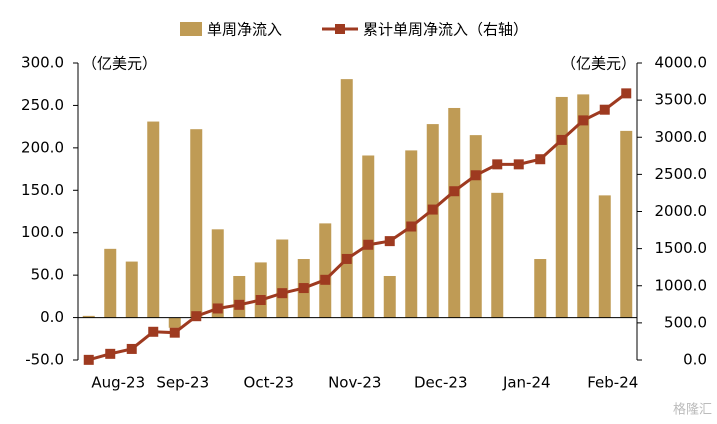 The height and width of the screenshot is (424, 717). Describe the element at coordinates (612, 383) in the screenshot. I see `x-tick-label: Feb-24` at that location.